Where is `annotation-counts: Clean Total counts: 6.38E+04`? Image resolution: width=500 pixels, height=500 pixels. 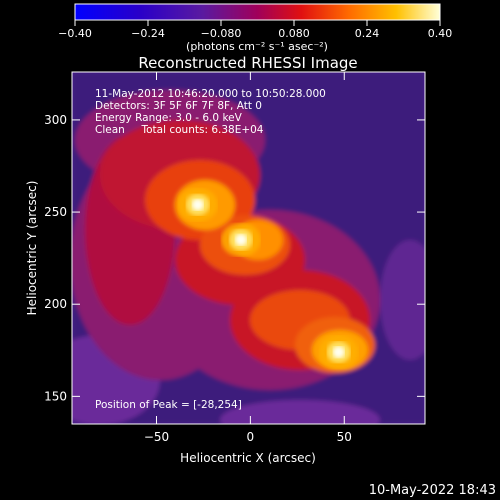
annotation-counts: Clean Total counts: 6.38E+04 is located at coordinates (179, 130).